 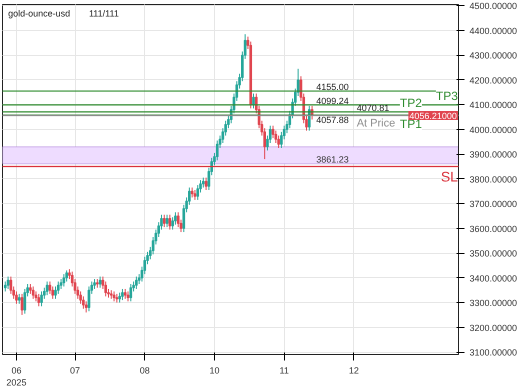 I want to click on y-tick-label: 4200.00000, so click(x=494, y=80).